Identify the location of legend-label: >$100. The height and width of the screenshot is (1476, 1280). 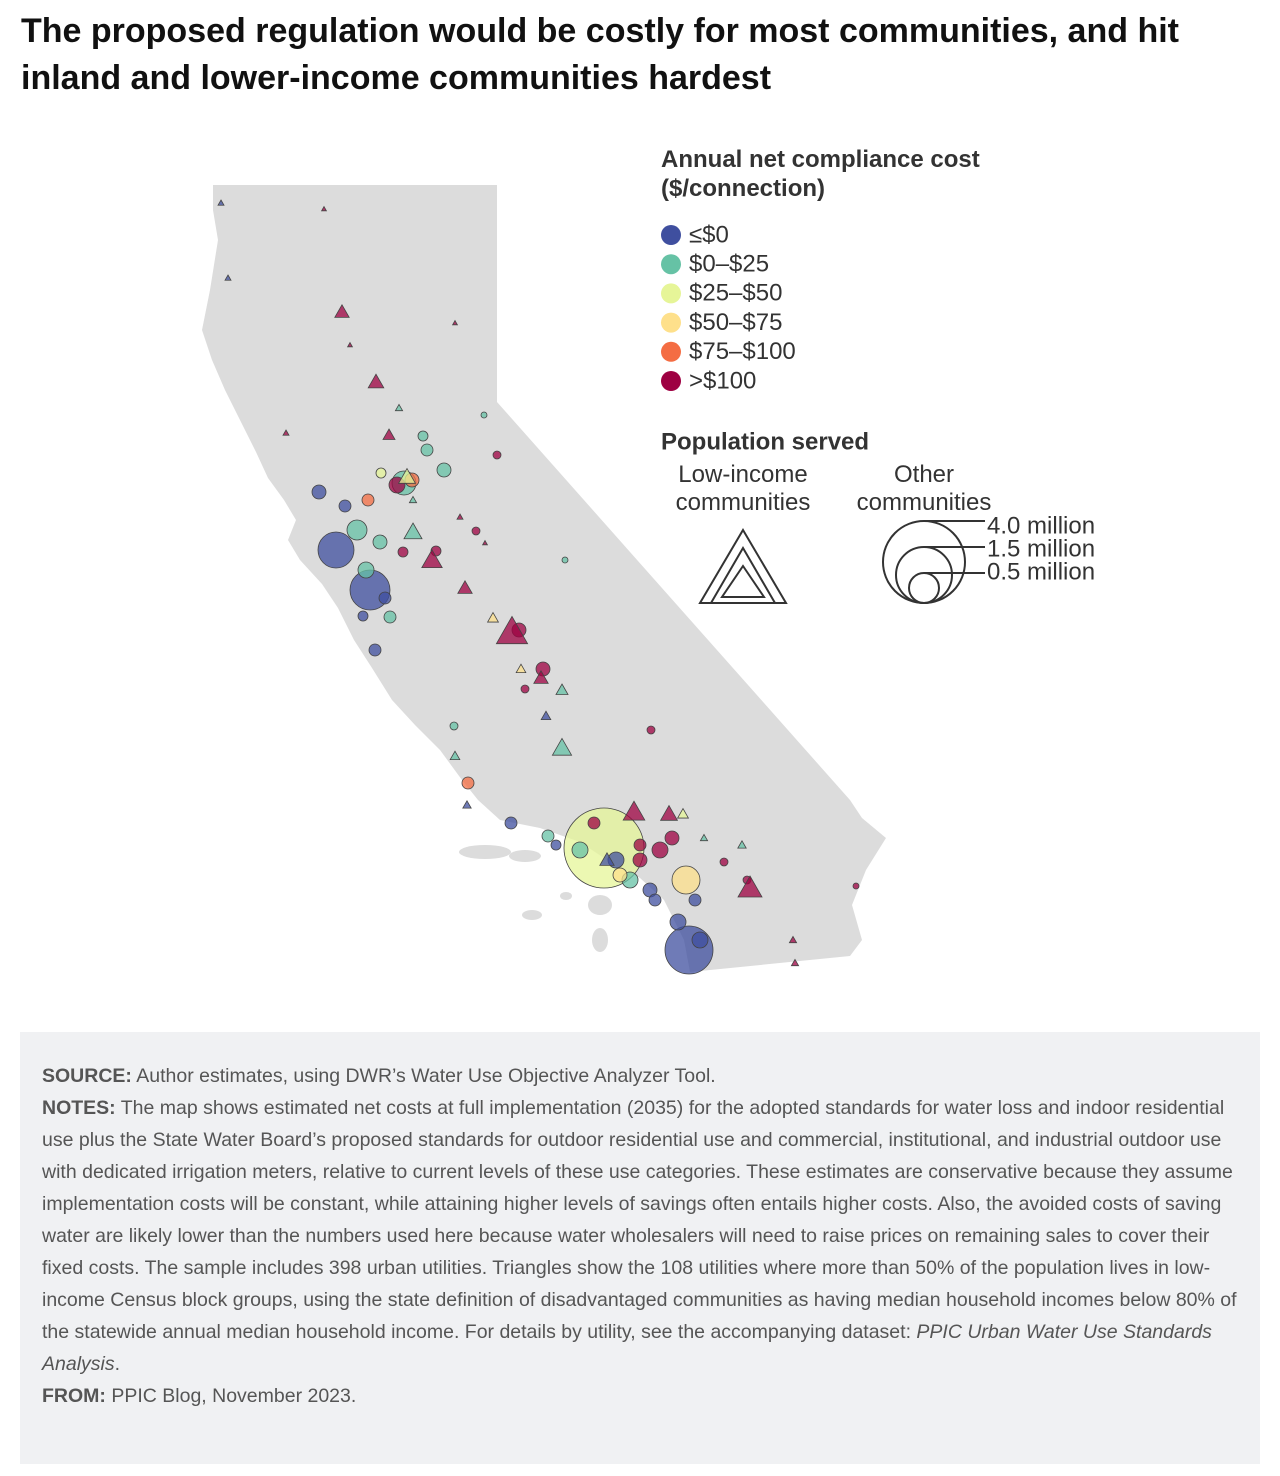
(722, 380).